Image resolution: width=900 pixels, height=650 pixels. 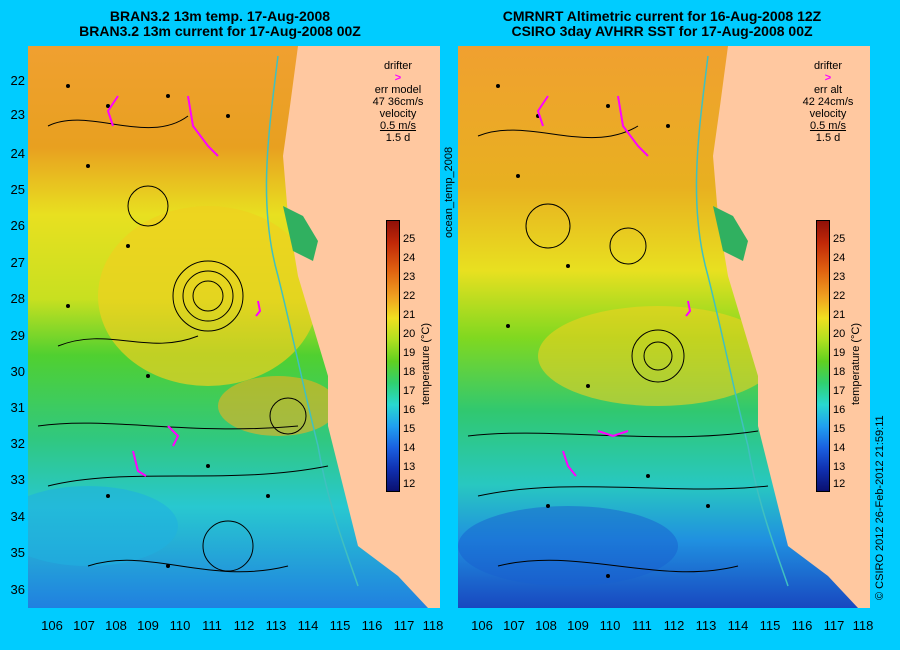 What do you see at coordinates (880, 507) in the screenshot?
I see `credit-label: © CSIRO 2012 26-Feb-2012 21:59:11` at bounding box center [880, 507].